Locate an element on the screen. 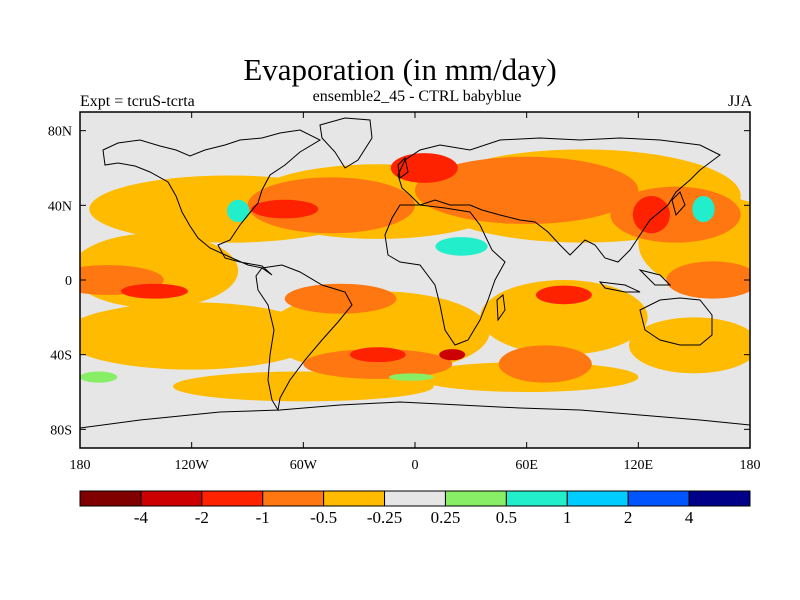 The width and height of the screenshot is (800, 600). colorbar-label: -4 is located at coordinates (141, 517).